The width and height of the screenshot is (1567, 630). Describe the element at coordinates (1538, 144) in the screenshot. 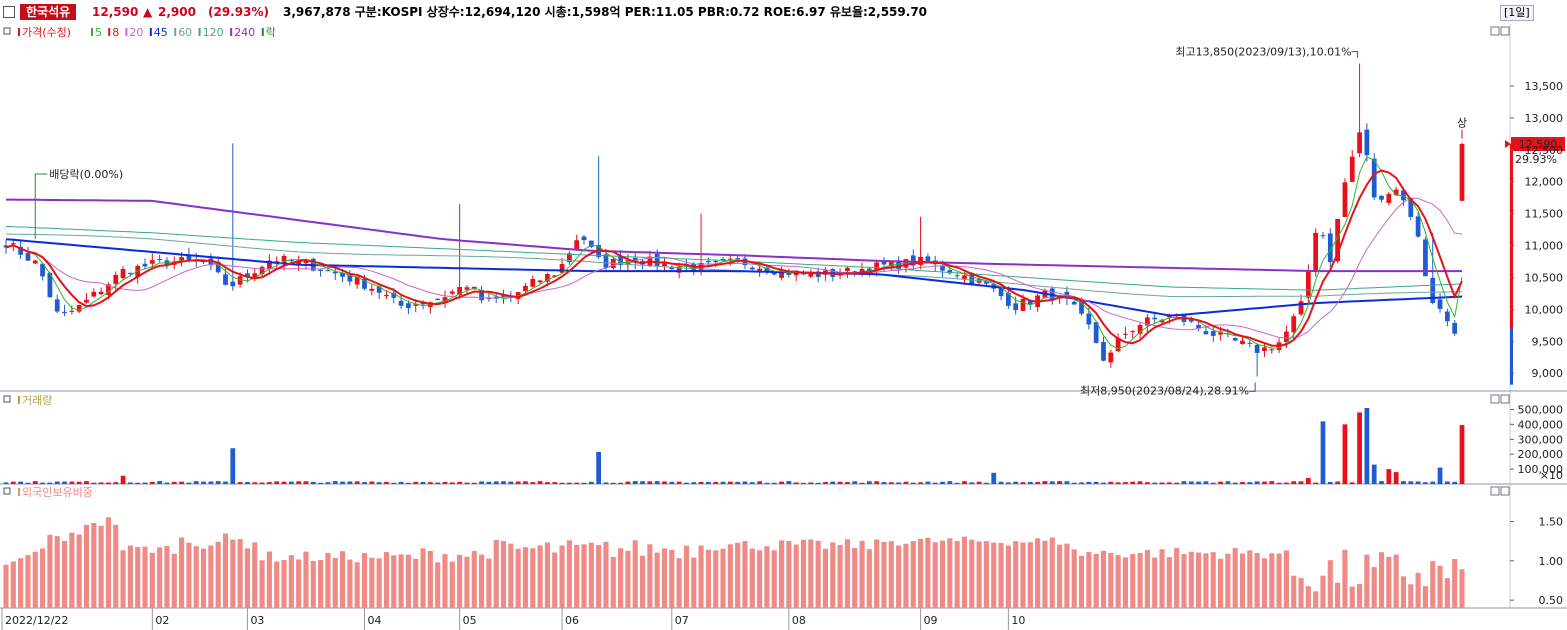

I see `current-price-tag` at that location.